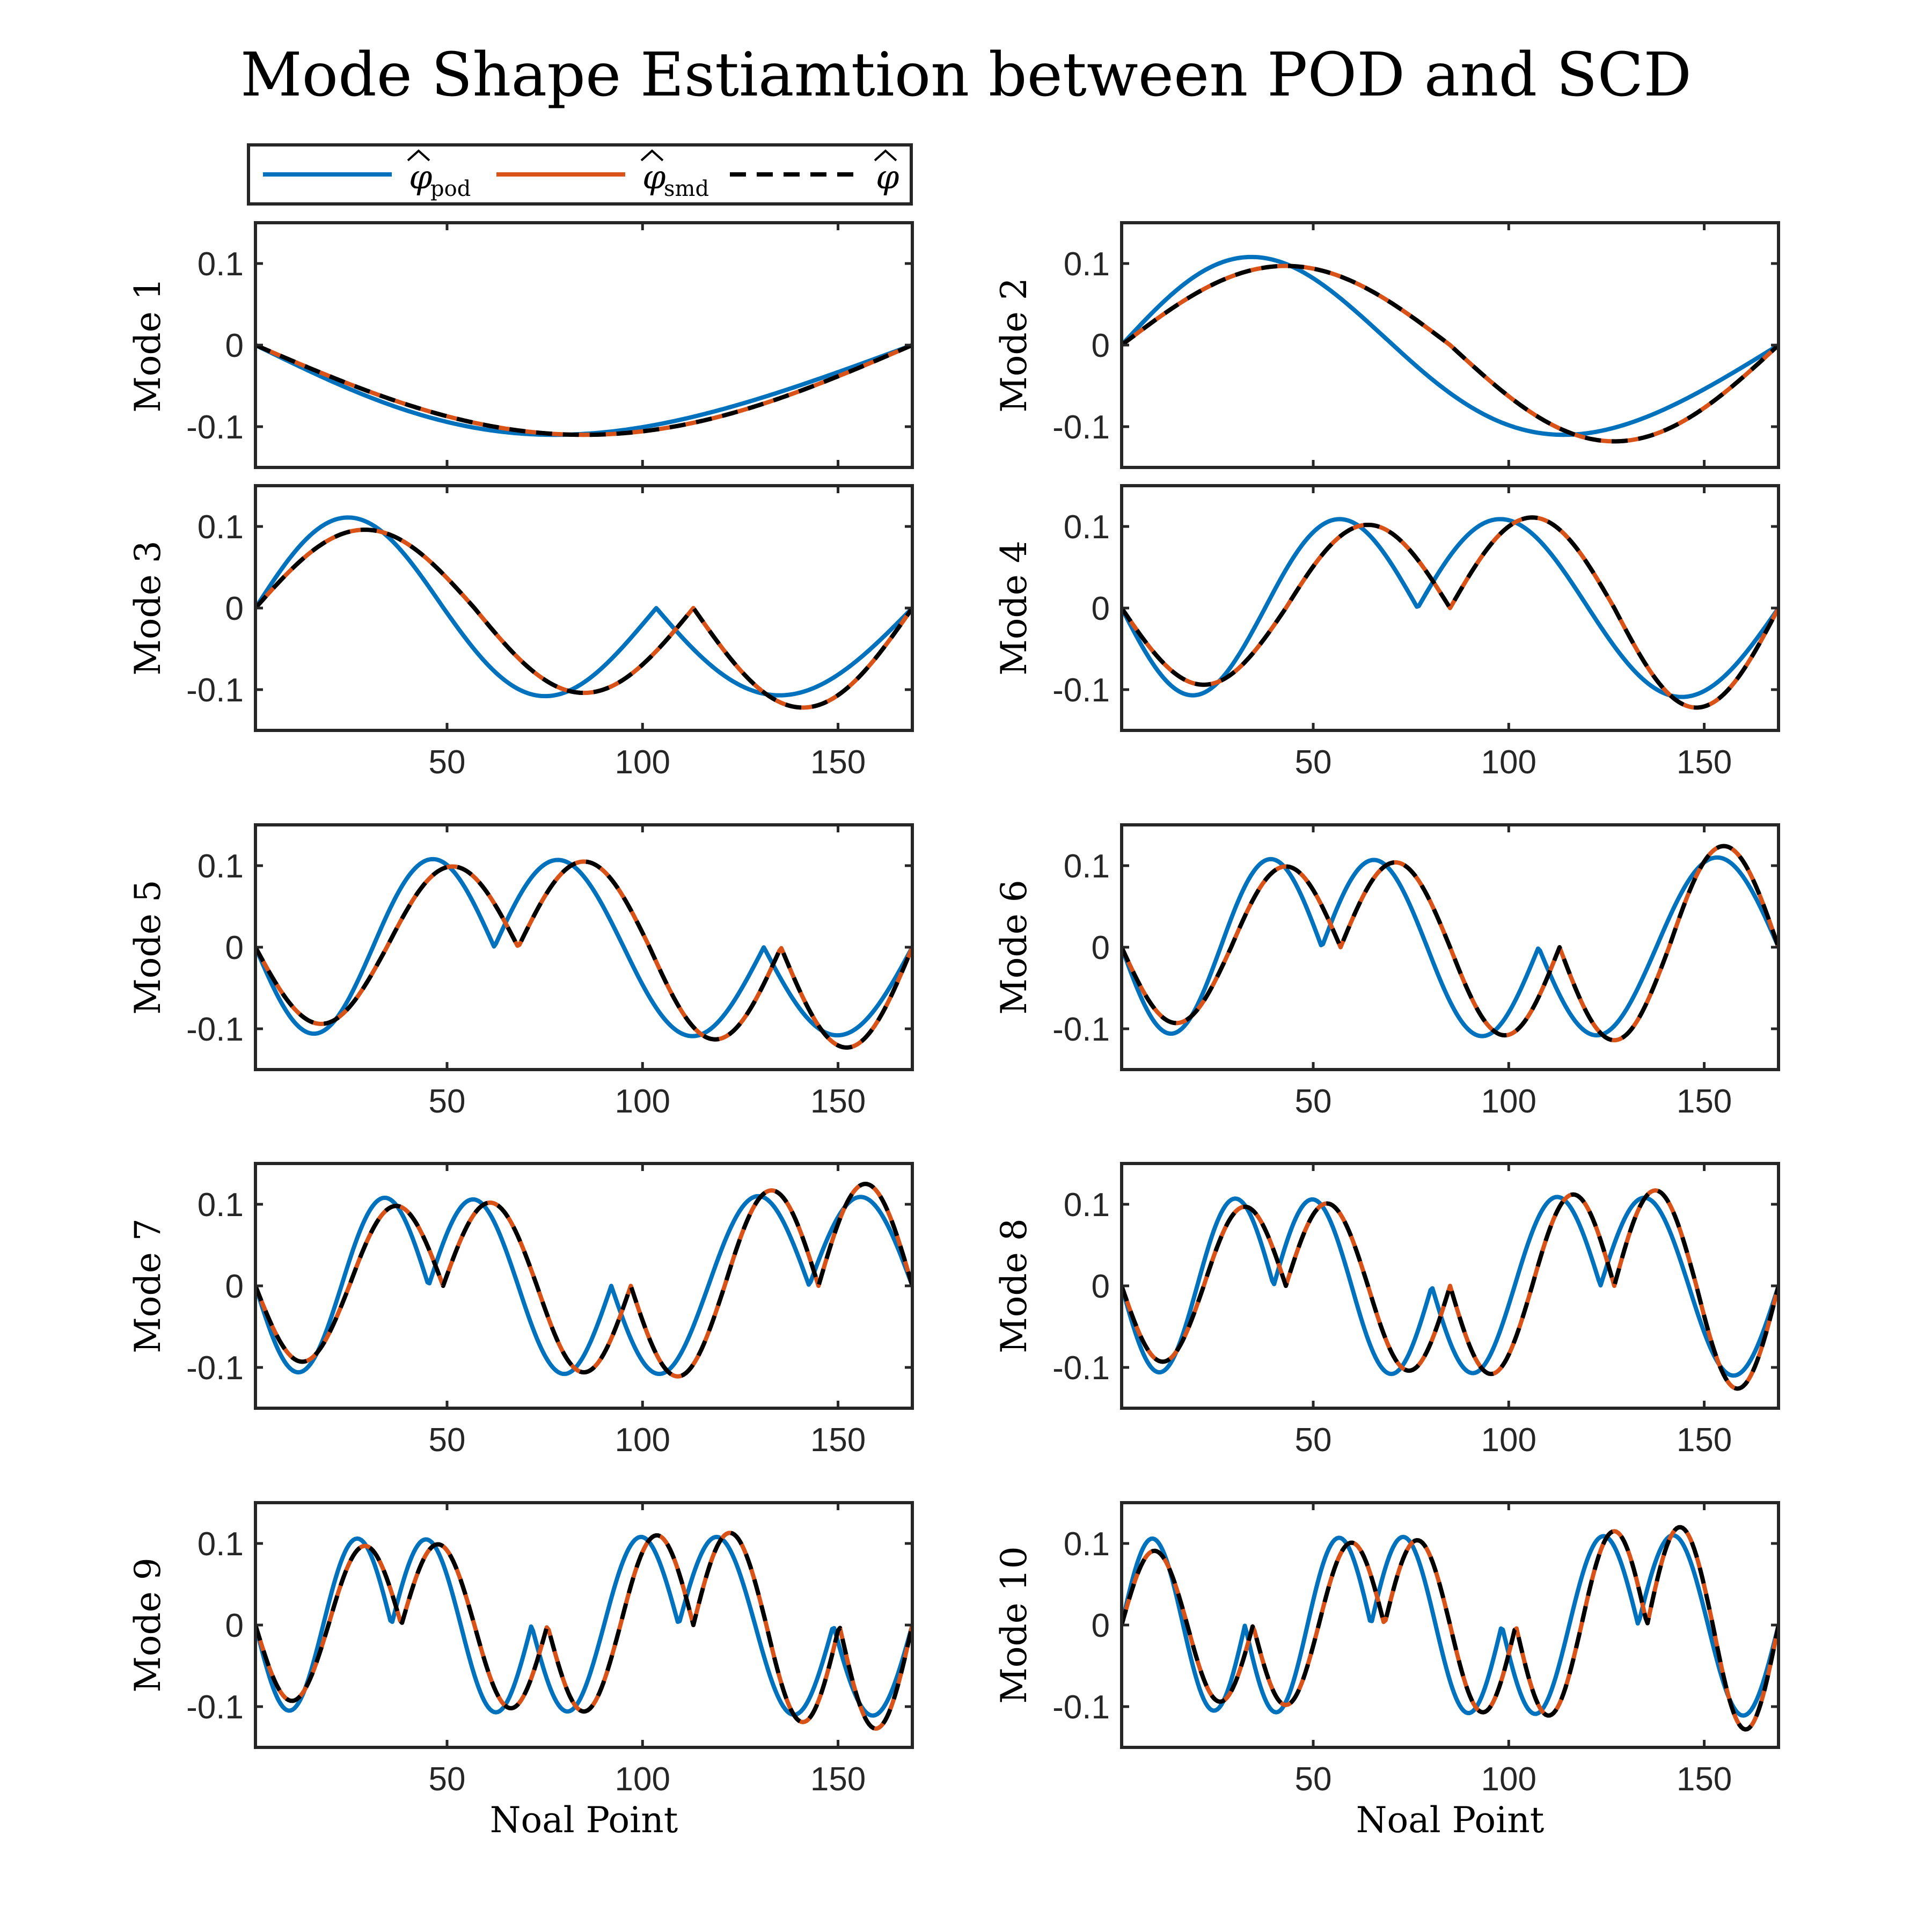 The height and width of the screenshot is (1932, 1932). What do you see at coordinates (1014, 345) in the screenshot?
I see `y-axis-label: Mode 2` at bounding box center [1014, 345].